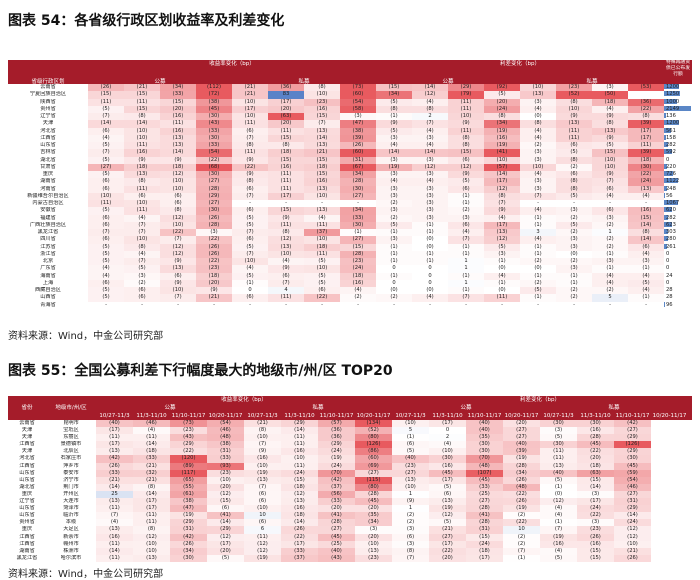  I want to click on value-cell: (14), so click(595, 487).